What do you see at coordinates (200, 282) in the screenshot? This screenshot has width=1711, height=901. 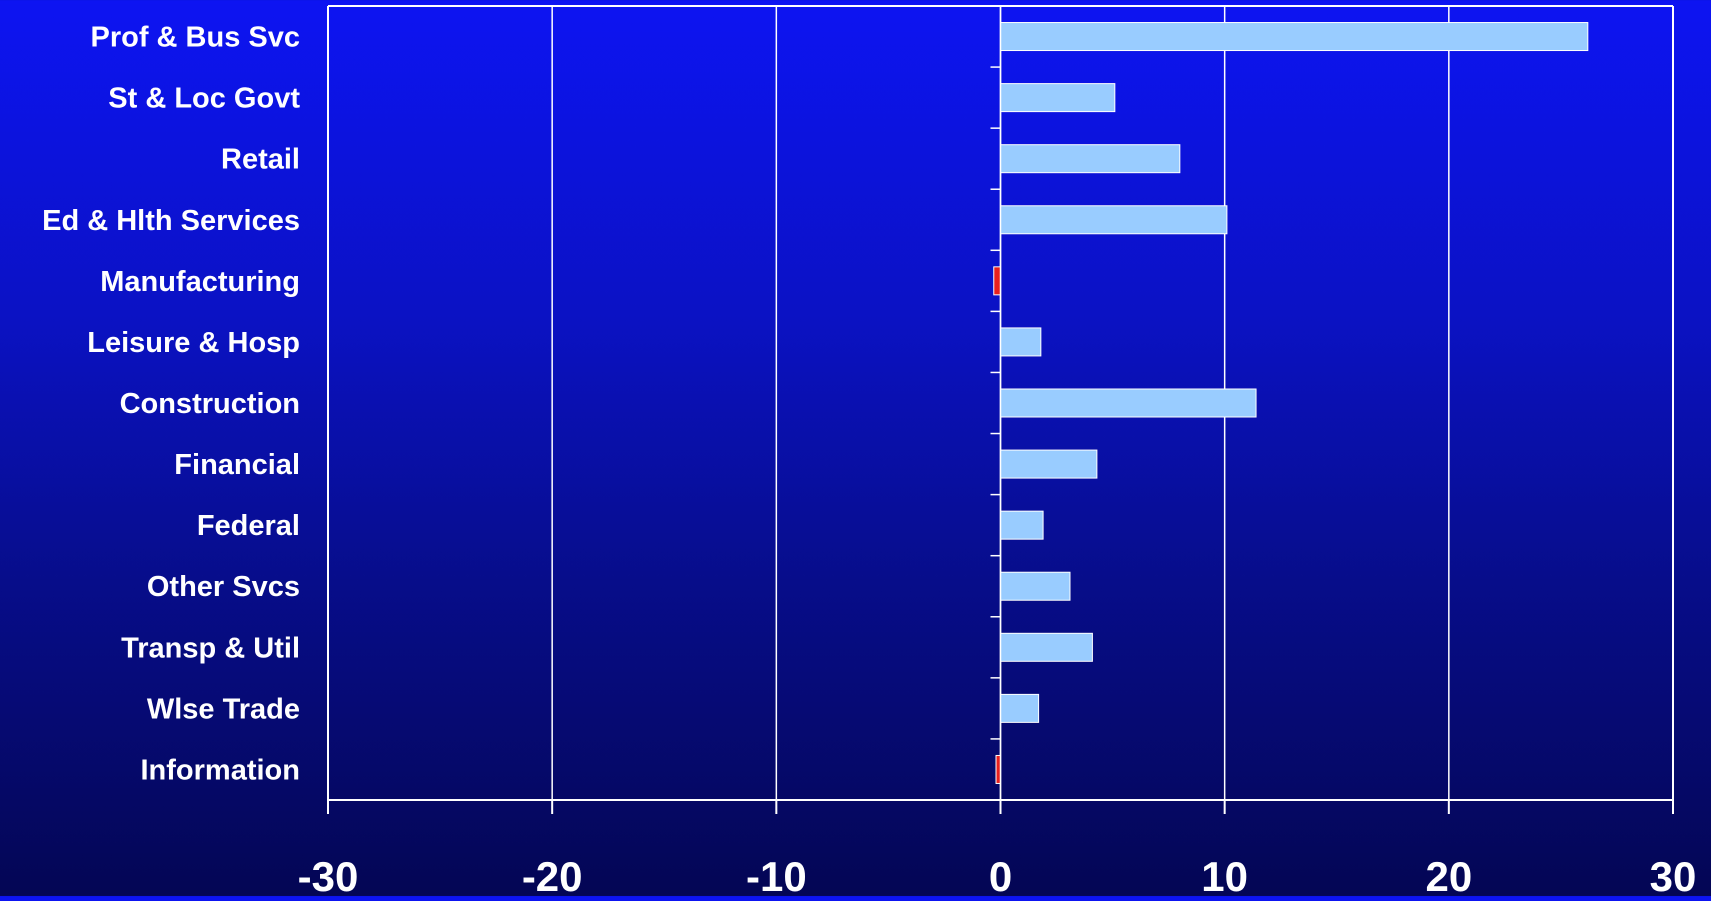 I see `category-label: Manufacturing` at bounding box center [200, 282].